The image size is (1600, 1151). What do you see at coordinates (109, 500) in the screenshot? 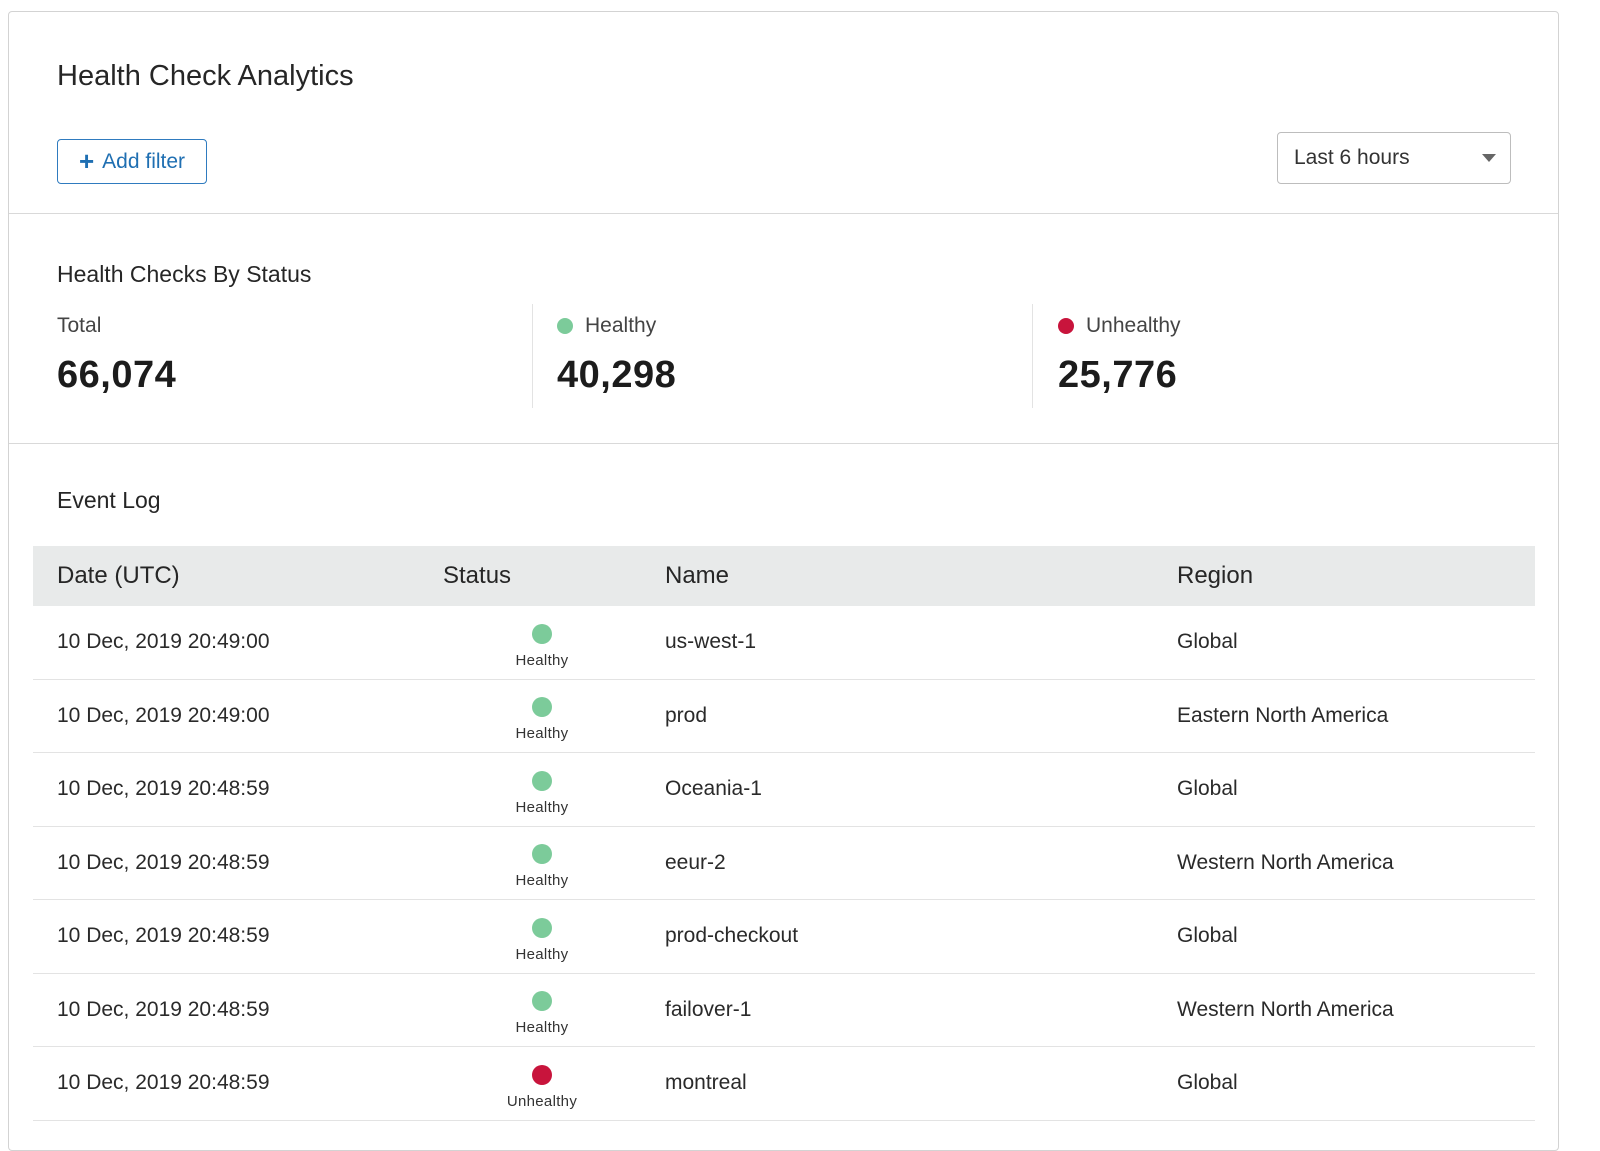
I see `event-log-title: Event Log` at bounding box center [109, 500].